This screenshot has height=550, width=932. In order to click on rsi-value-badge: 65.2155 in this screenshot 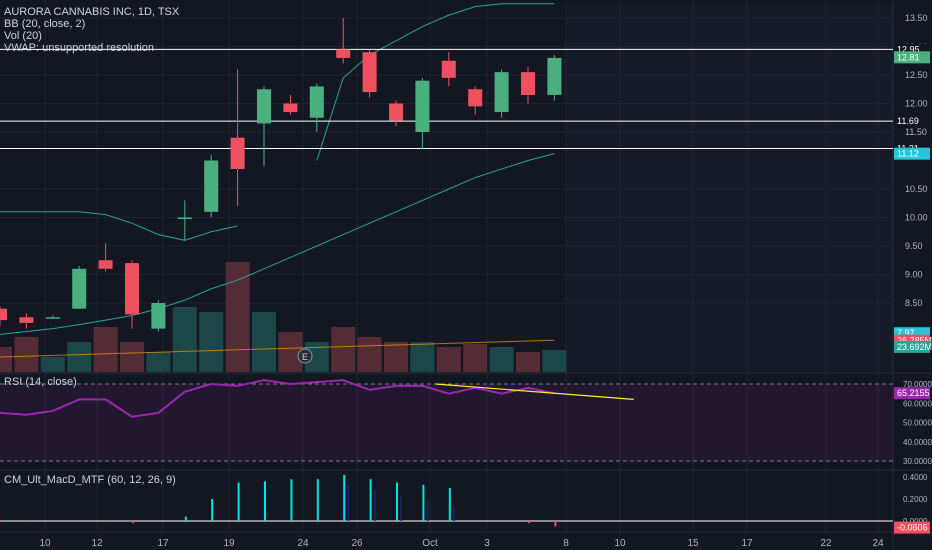, I will do `click(913, 393)`.